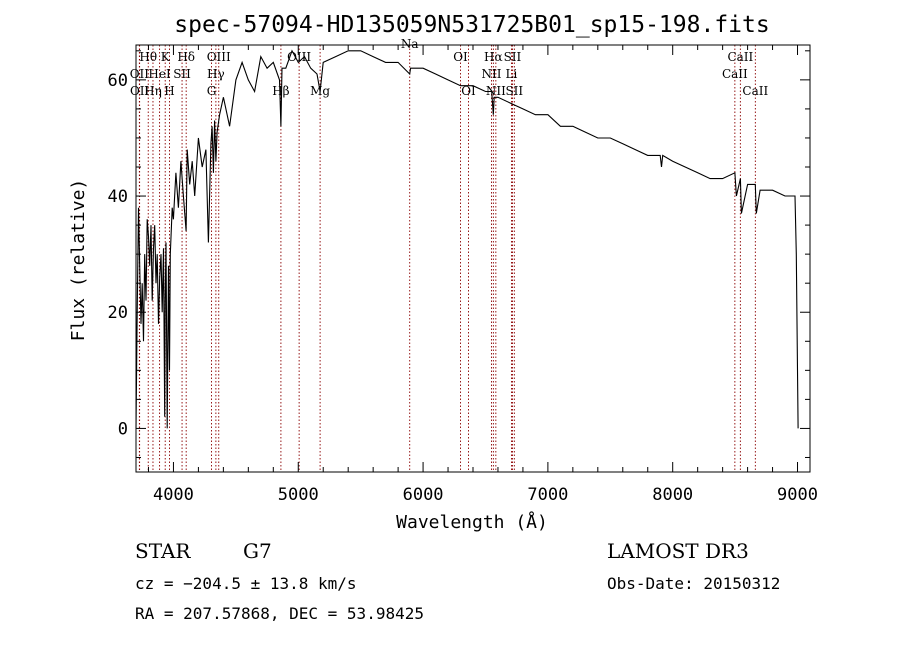  I want to click on annotation-label: H, so click(169, 91).